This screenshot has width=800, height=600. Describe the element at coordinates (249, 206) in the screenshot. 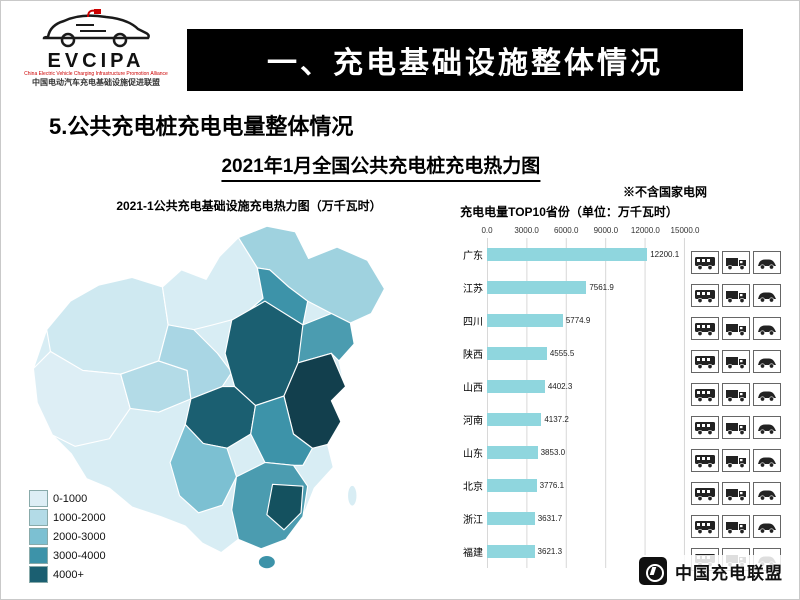

I see `map-title: 2021-1公共充电基础设施充电热力图（万千瓦时）` at that location.